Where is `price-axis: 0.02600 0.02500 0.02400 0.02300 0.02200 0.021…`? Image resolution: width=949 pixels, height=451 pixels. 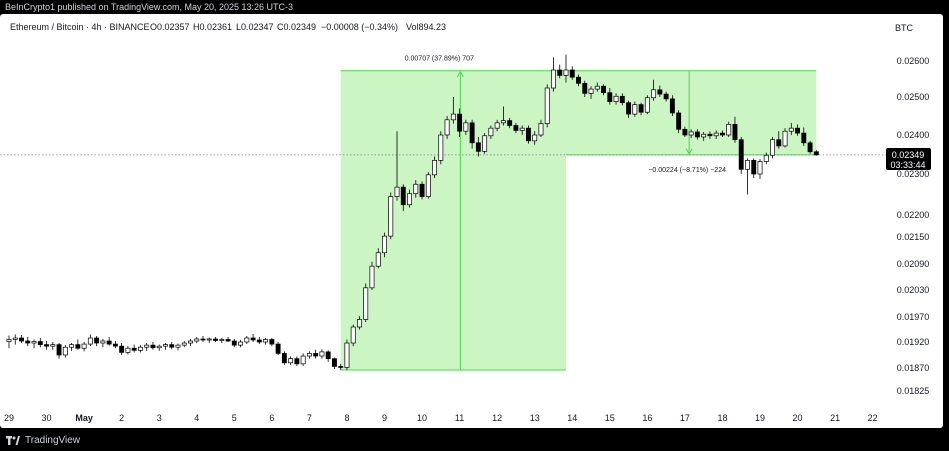 price-axis: 0.02600 0.02500 0.02400 0.02300 0.02200 0.021… is located at coordinates (913, 226).